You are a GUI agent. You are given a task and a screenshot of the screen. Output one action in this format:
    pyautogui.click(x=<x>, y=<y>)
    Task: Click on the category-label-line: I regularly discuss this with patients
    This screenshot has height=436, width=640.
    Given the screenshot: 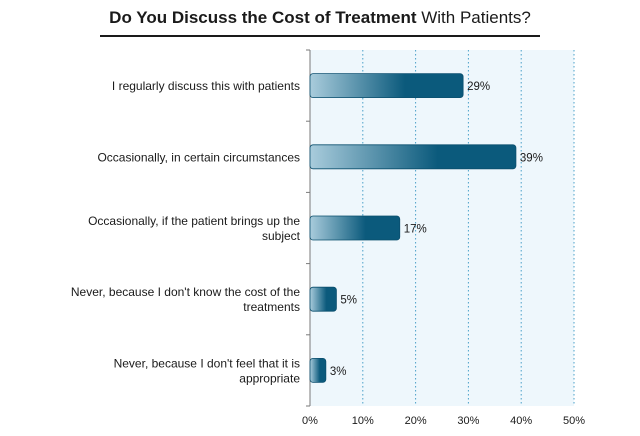 What is the action you would take?
    pyautogui.click(x=206, y=86)
    